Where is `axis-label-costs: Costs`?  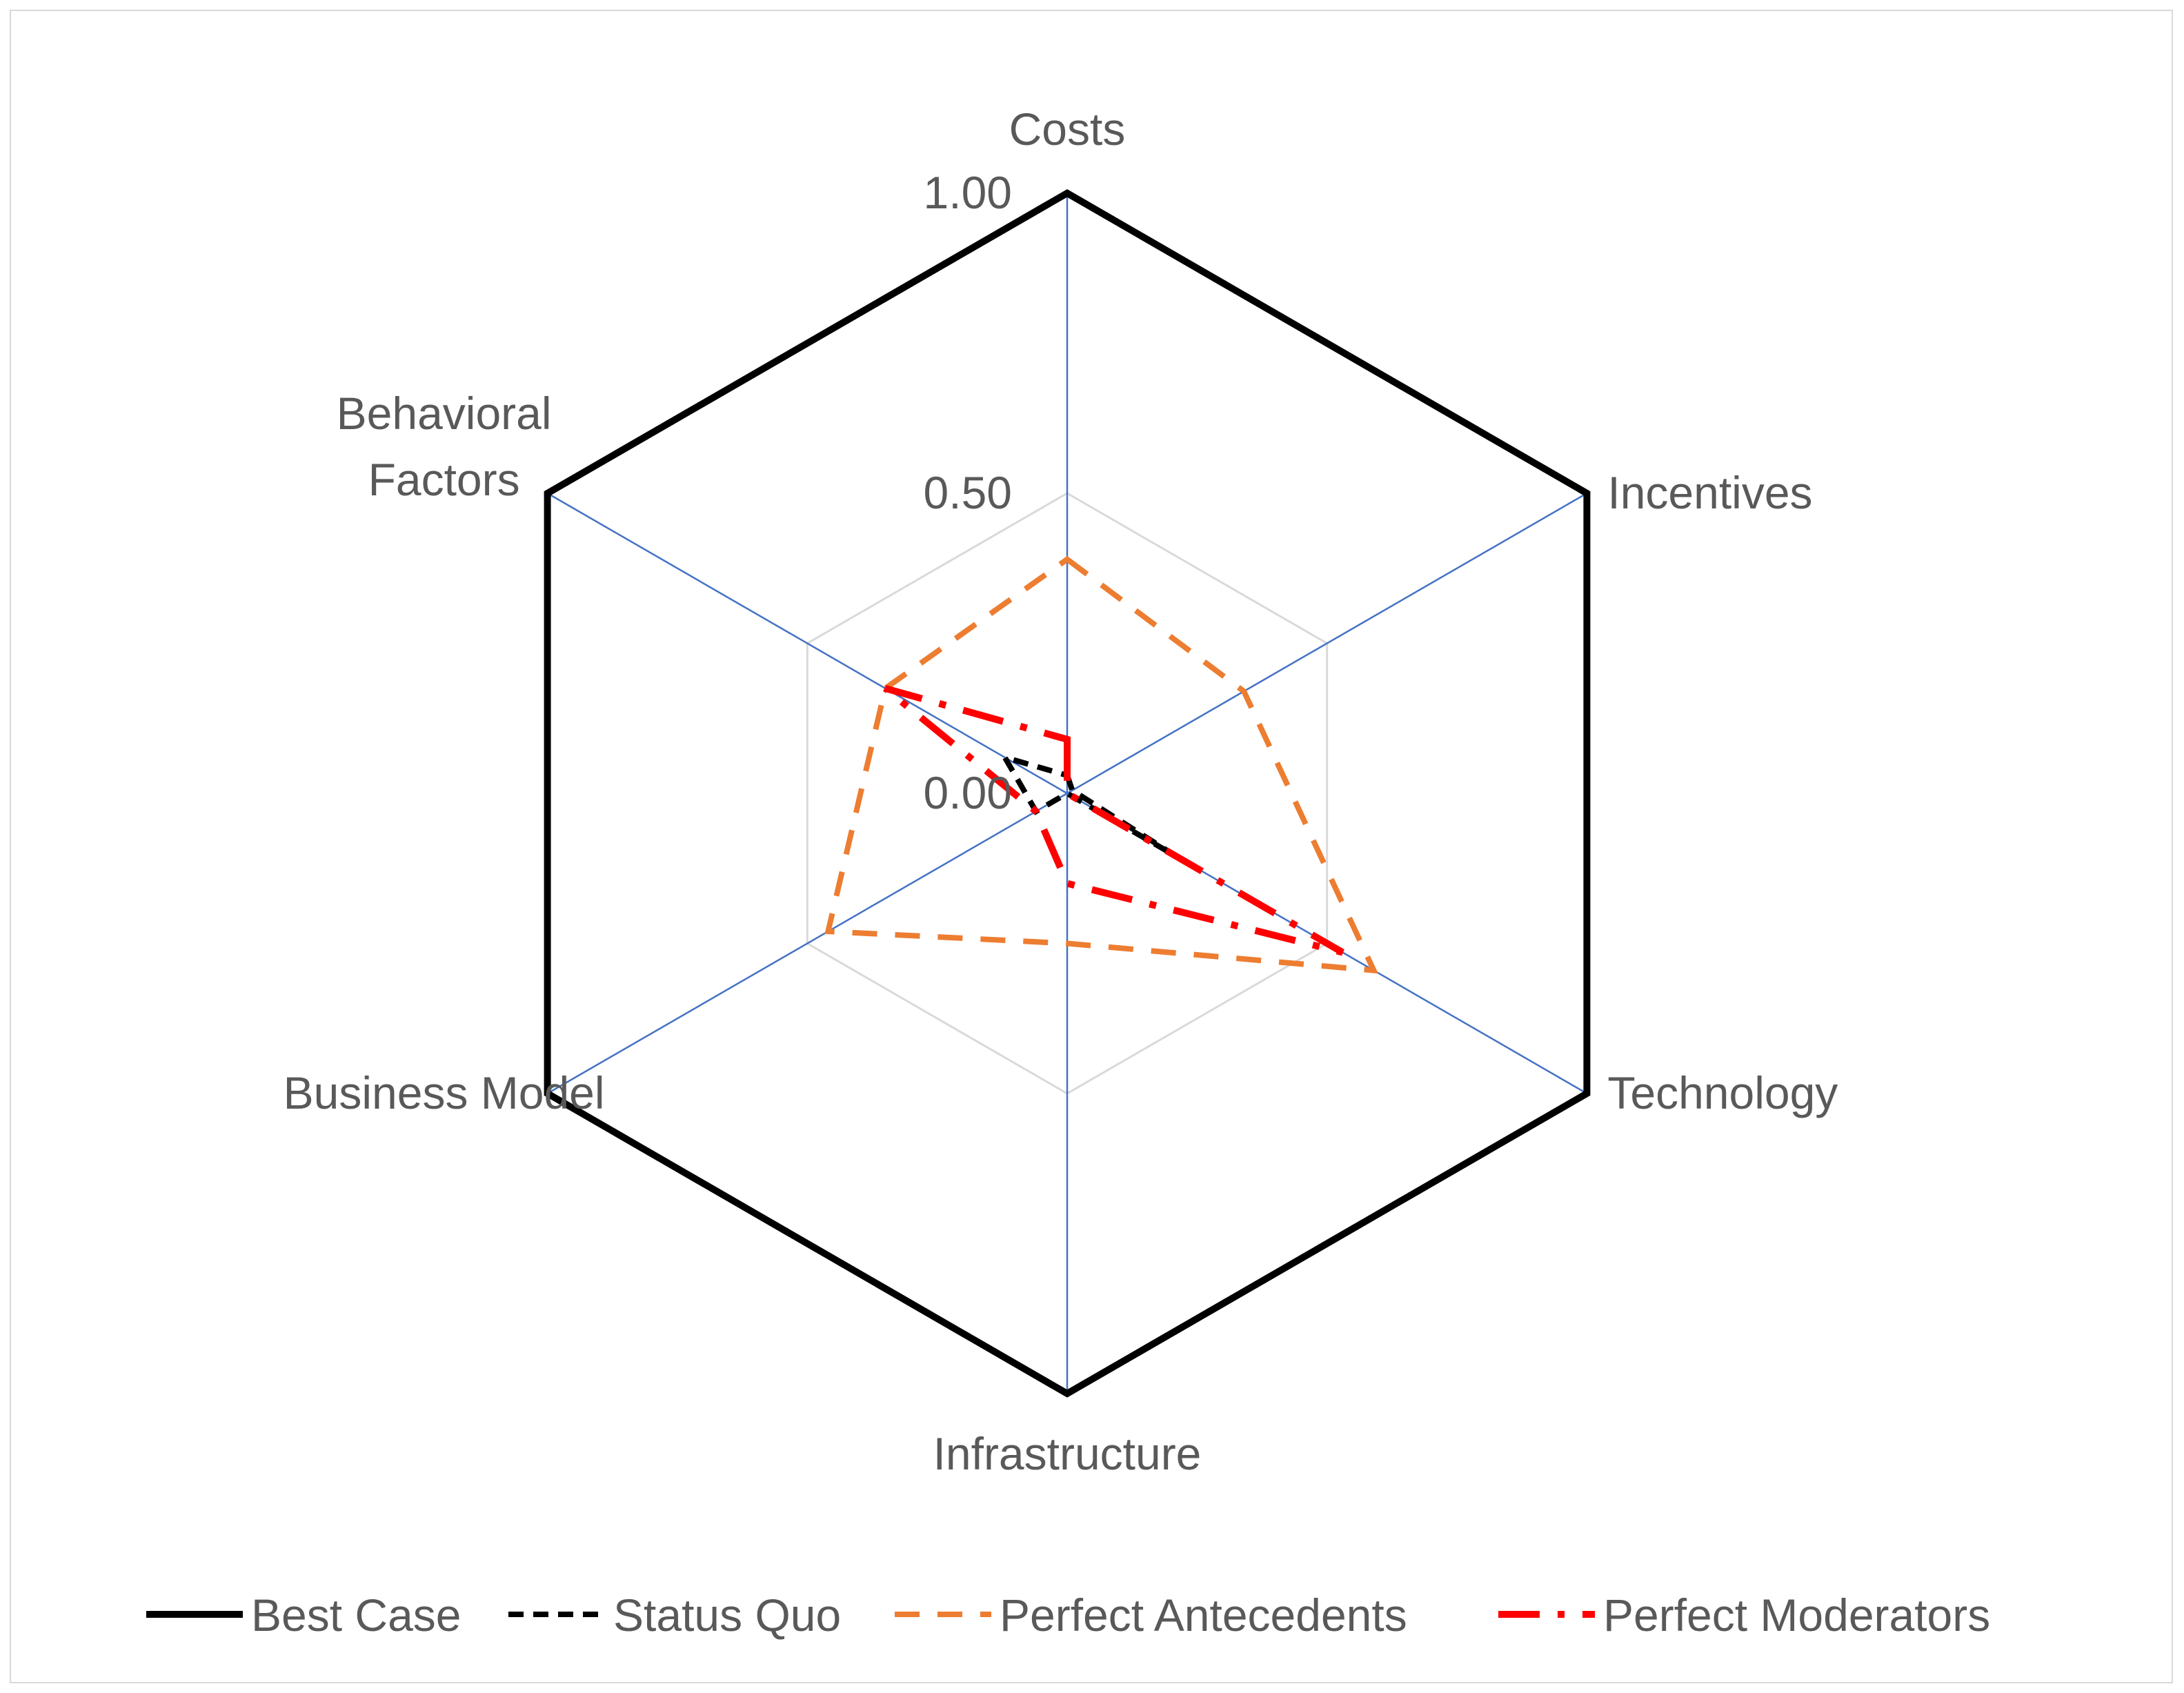
axis-label-costs: Costs is located at coordinates (1067, 129).